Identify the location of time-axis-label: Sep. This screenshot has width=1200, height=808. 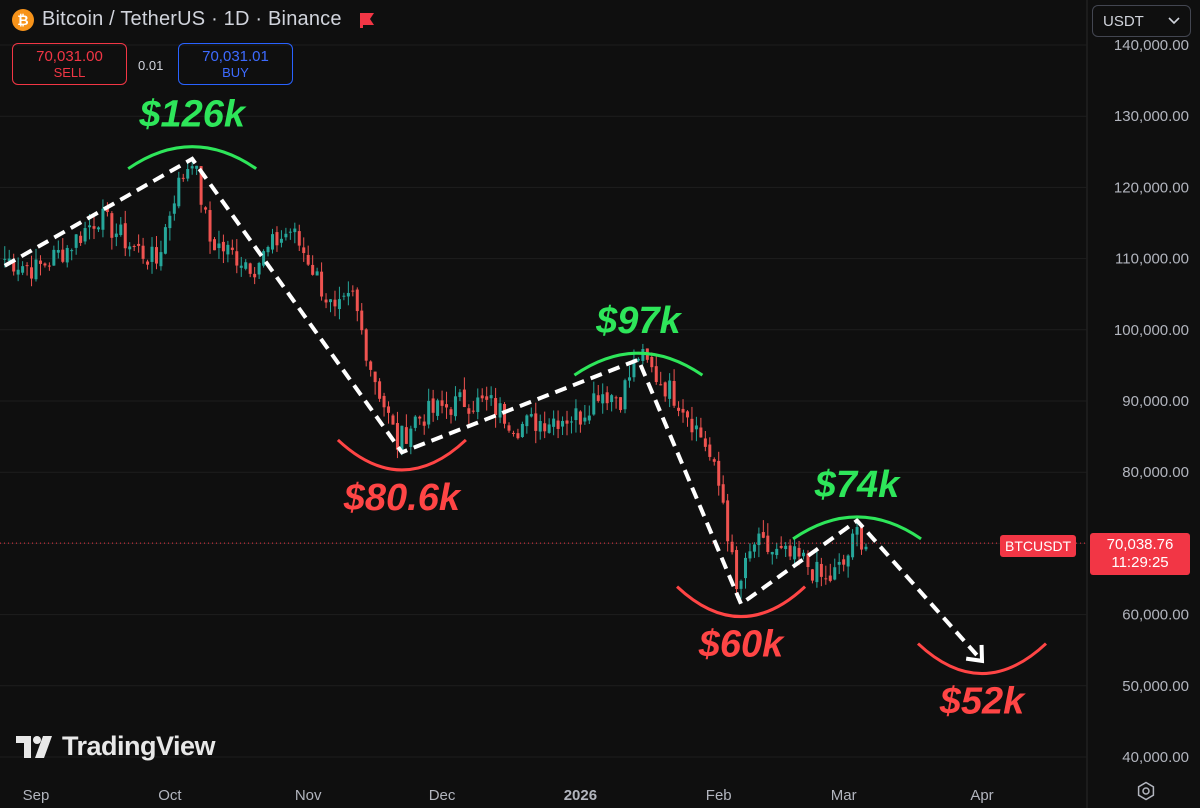
(36, 795).